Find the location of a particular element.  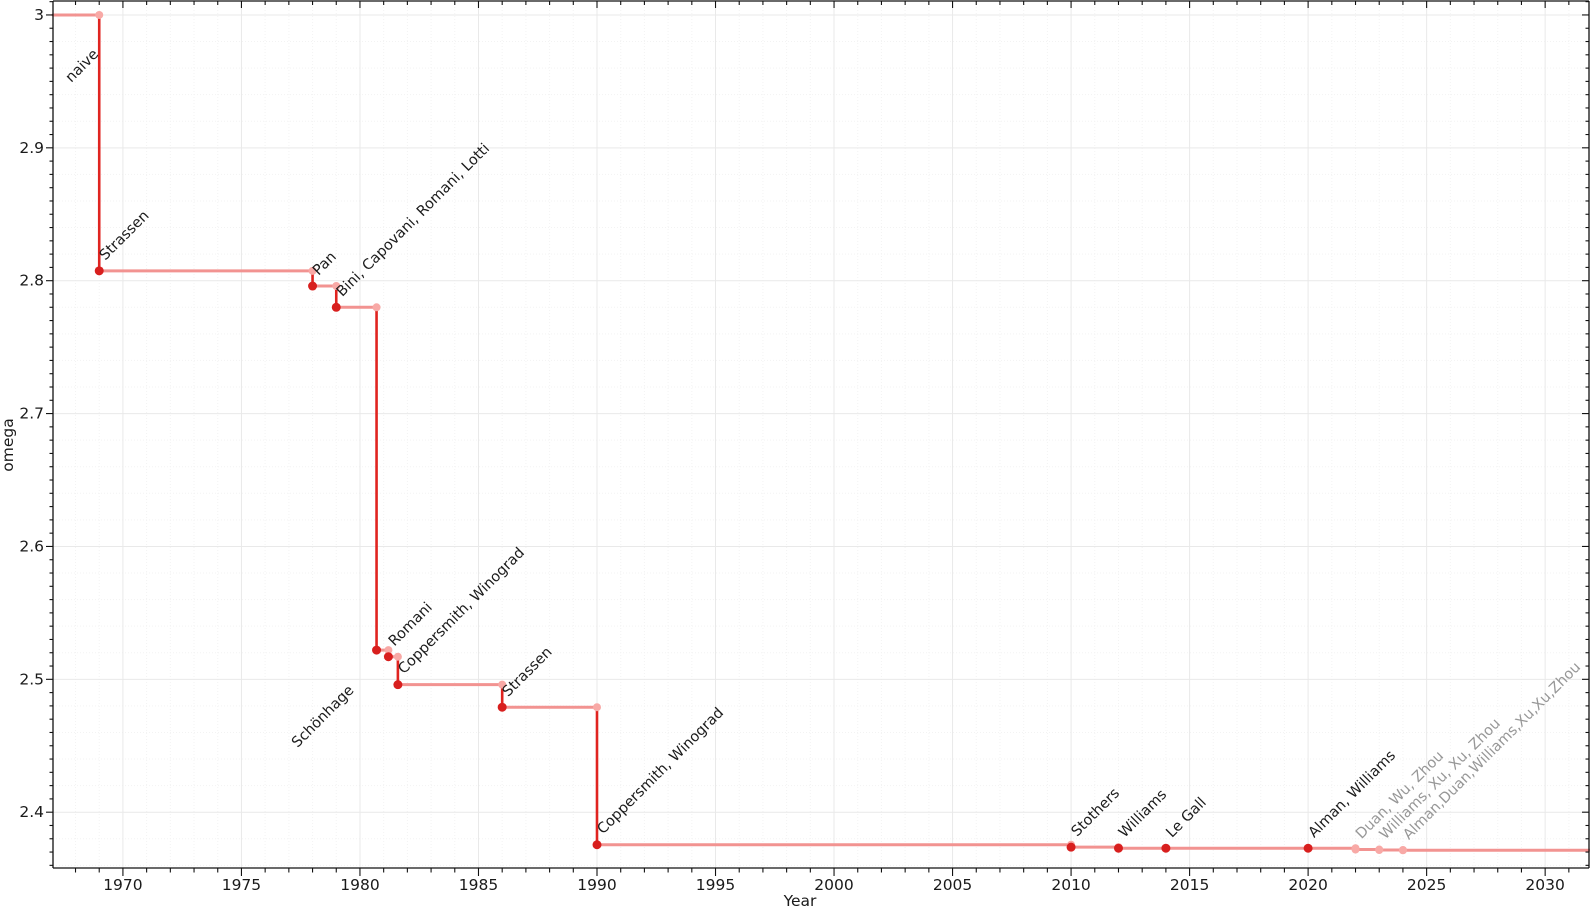

x-tick-label: 1980 is located at coordinates (359, 885).